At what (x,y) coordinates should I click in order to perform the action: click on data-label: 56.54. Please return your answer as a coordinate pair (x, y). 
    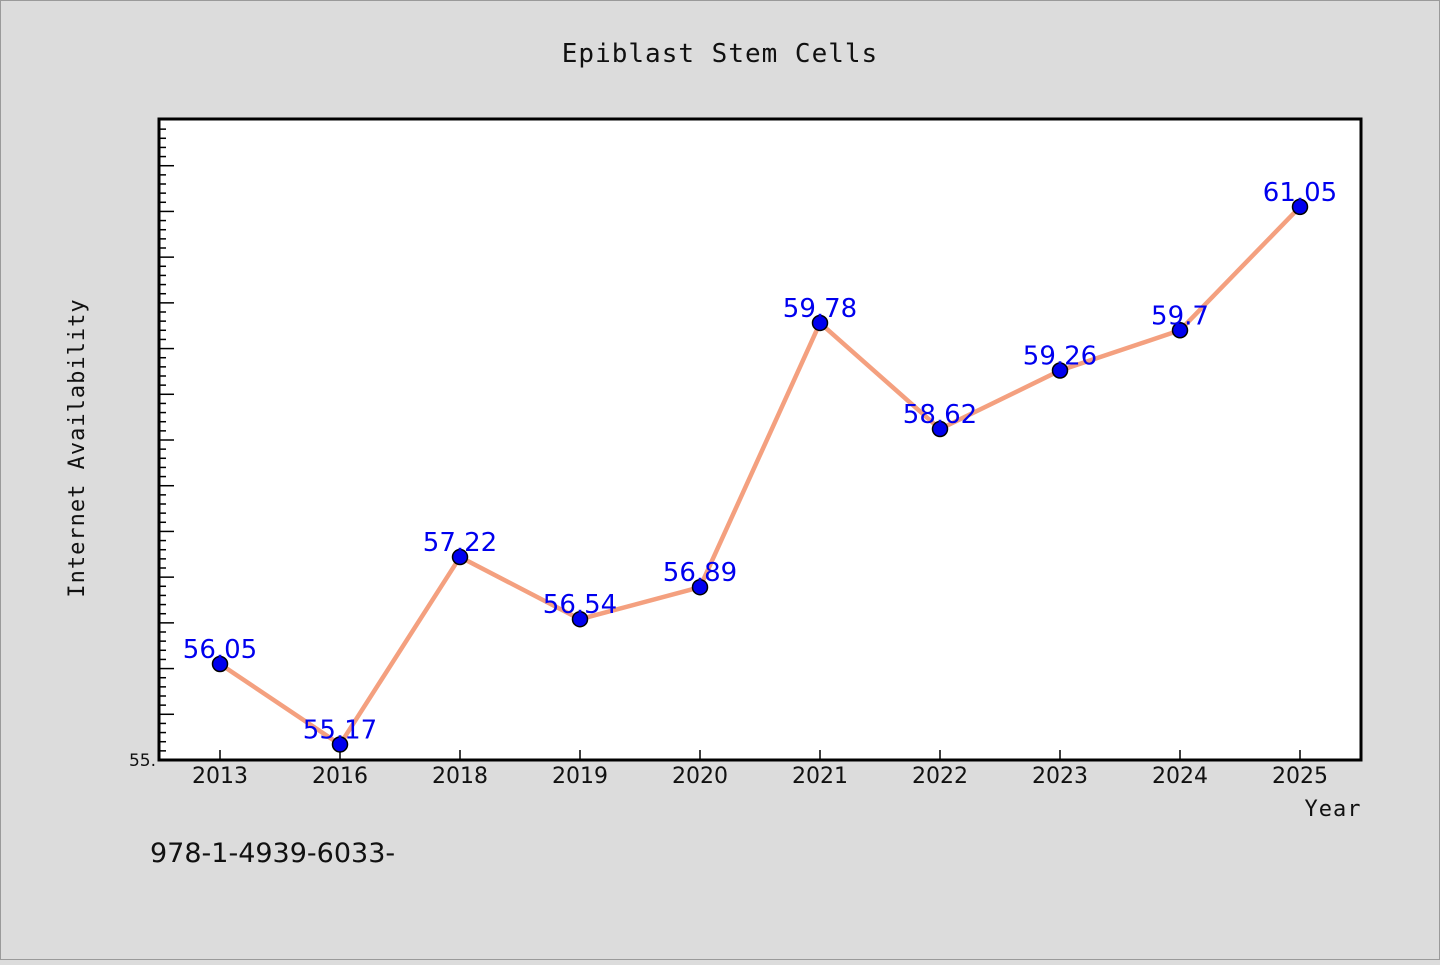
    Looking at the image, I should click on (580, 605).